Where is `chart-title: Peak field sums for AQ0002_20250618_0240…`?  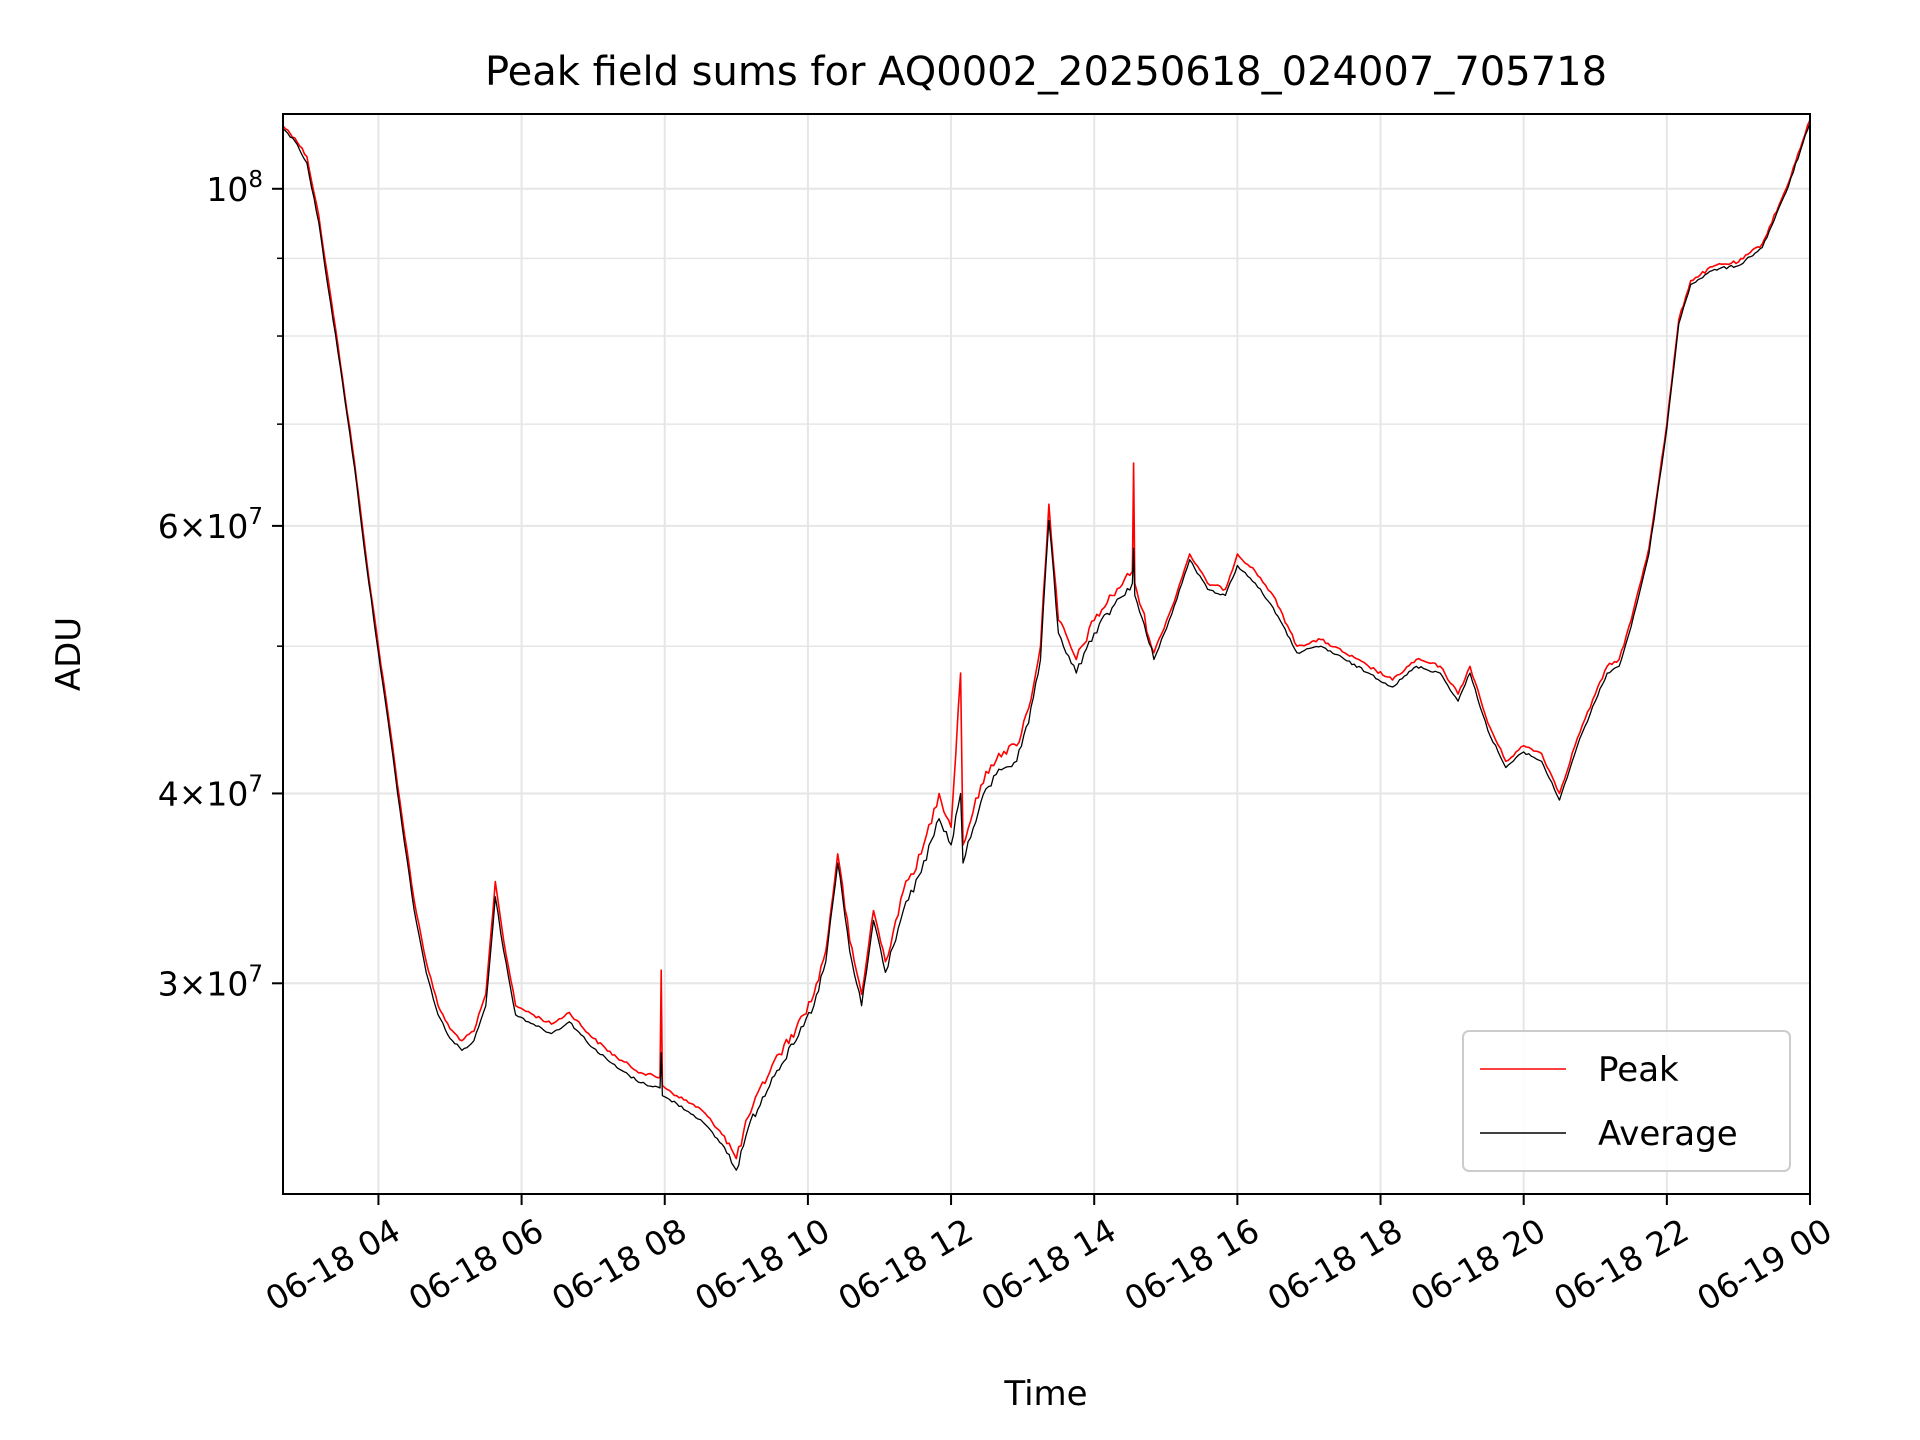
chart-title: Peak field sums for AQ0002_20250618_0240… is located at coordinates (1046, 72).